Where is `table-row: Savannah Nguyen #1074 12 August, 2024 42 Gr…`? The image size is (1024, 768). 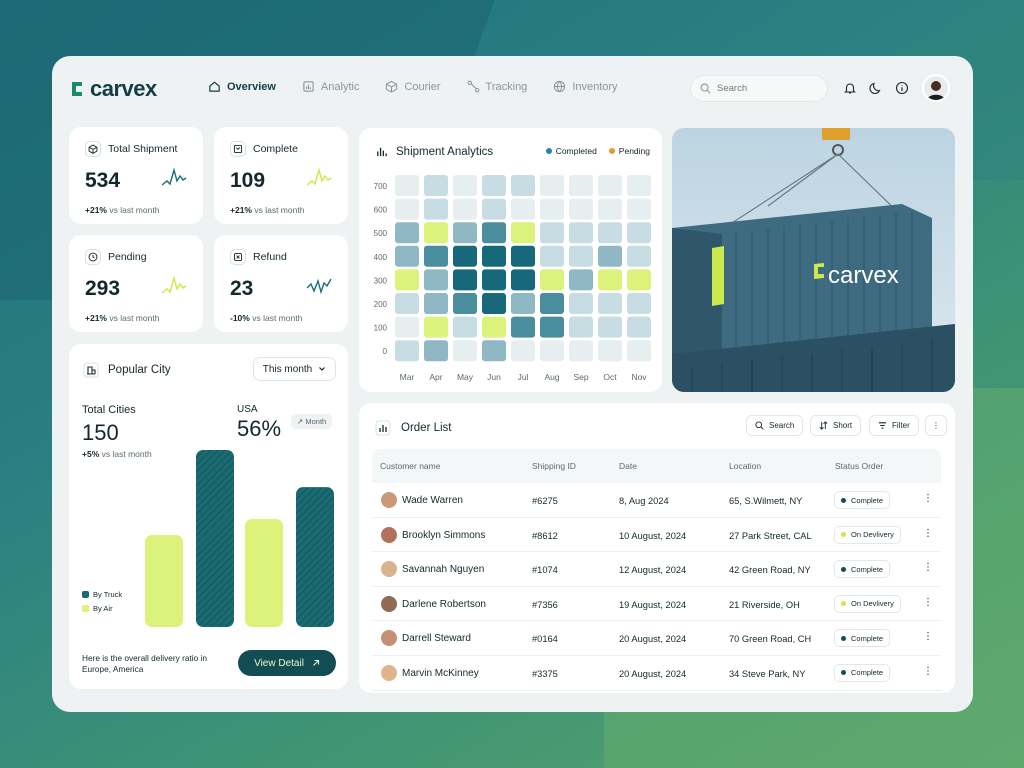 table-row: Savannah Nguyen #1074 12 August, 2024 42 Gr… is located at coordinates (656, 569).